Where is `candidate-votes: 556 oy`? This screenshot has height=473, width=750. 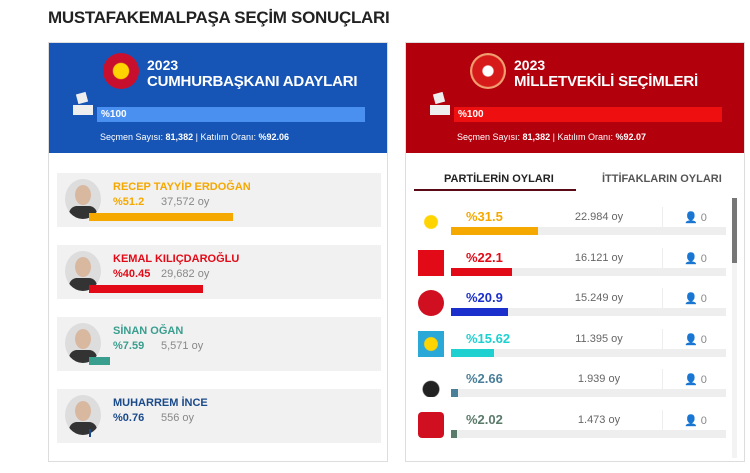 candidate-votes: 556 oy is located at coordinates (178, 418).